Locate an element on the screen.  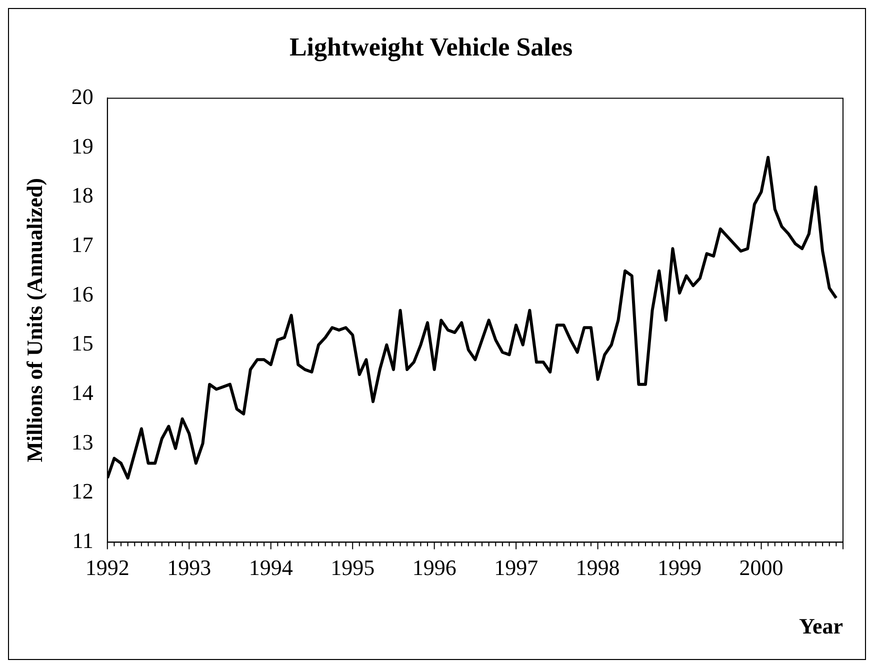
y-tick-label: 20 is located at coordinates (82, 96).